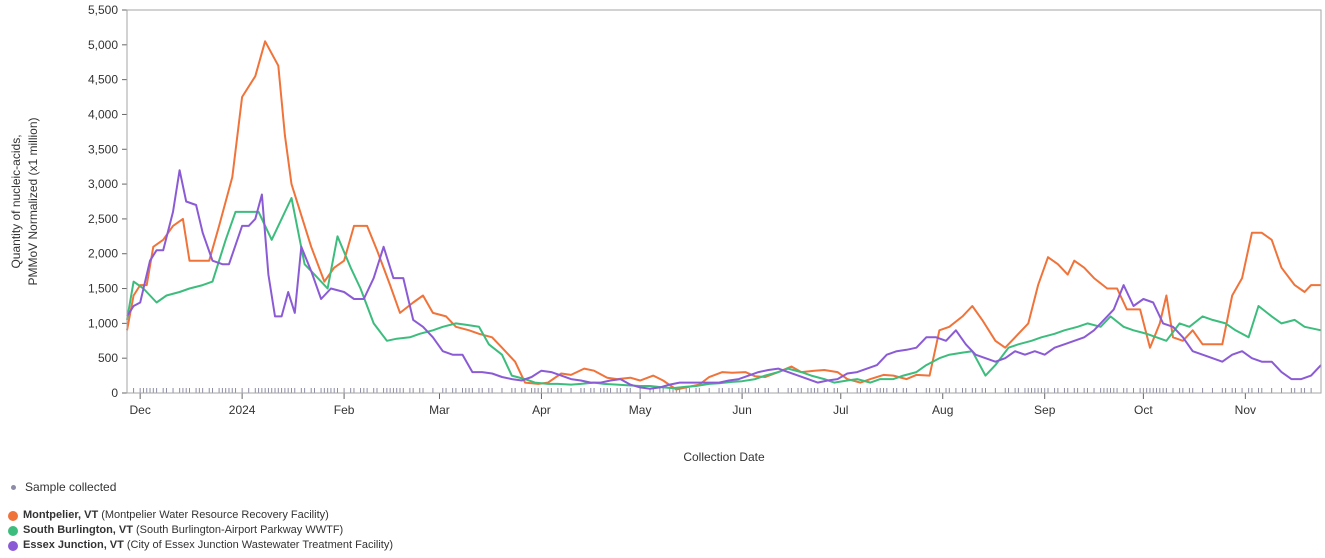 The height and width of the screenshot is (558, 1325). What do you see at coordinates (692, 405) in the screenshot?
I see `x-axis: Dec 2024 Feb Mar Apr May Jun Jul Aug Sep Oct Nov` at bounding box center [692, 405].